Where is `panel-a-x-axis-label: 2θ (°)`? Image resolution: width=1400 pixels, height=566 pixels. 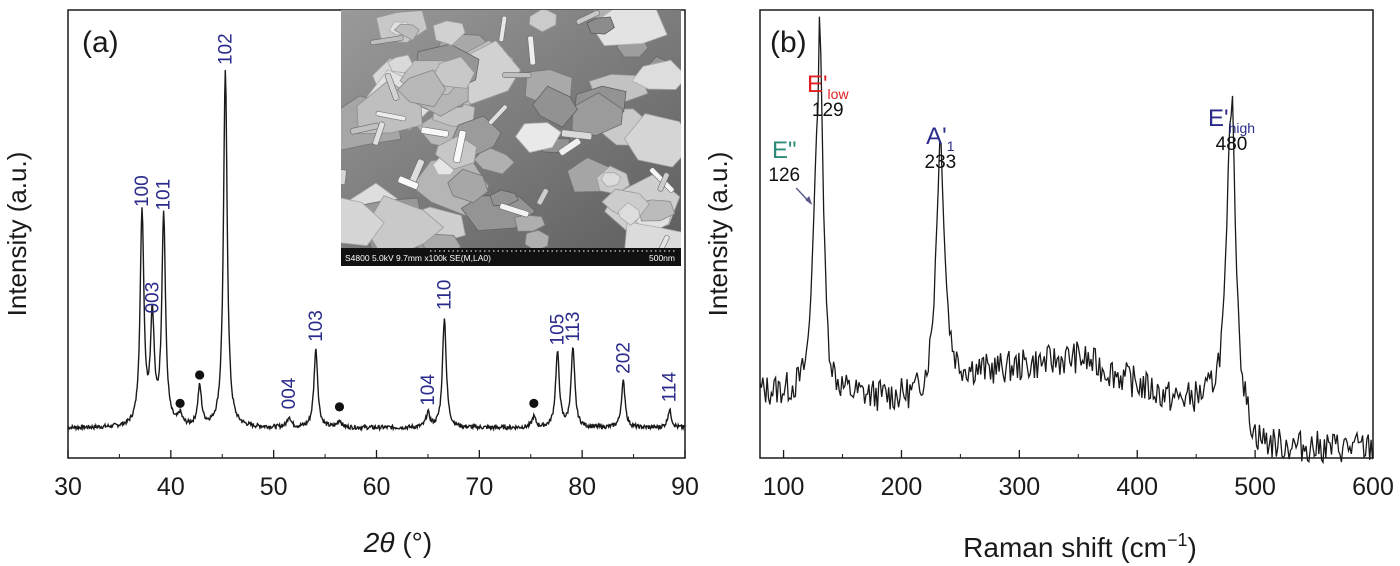 panel-a-x-axis-label: 2θ (°) is located at coordinates (397, 542).